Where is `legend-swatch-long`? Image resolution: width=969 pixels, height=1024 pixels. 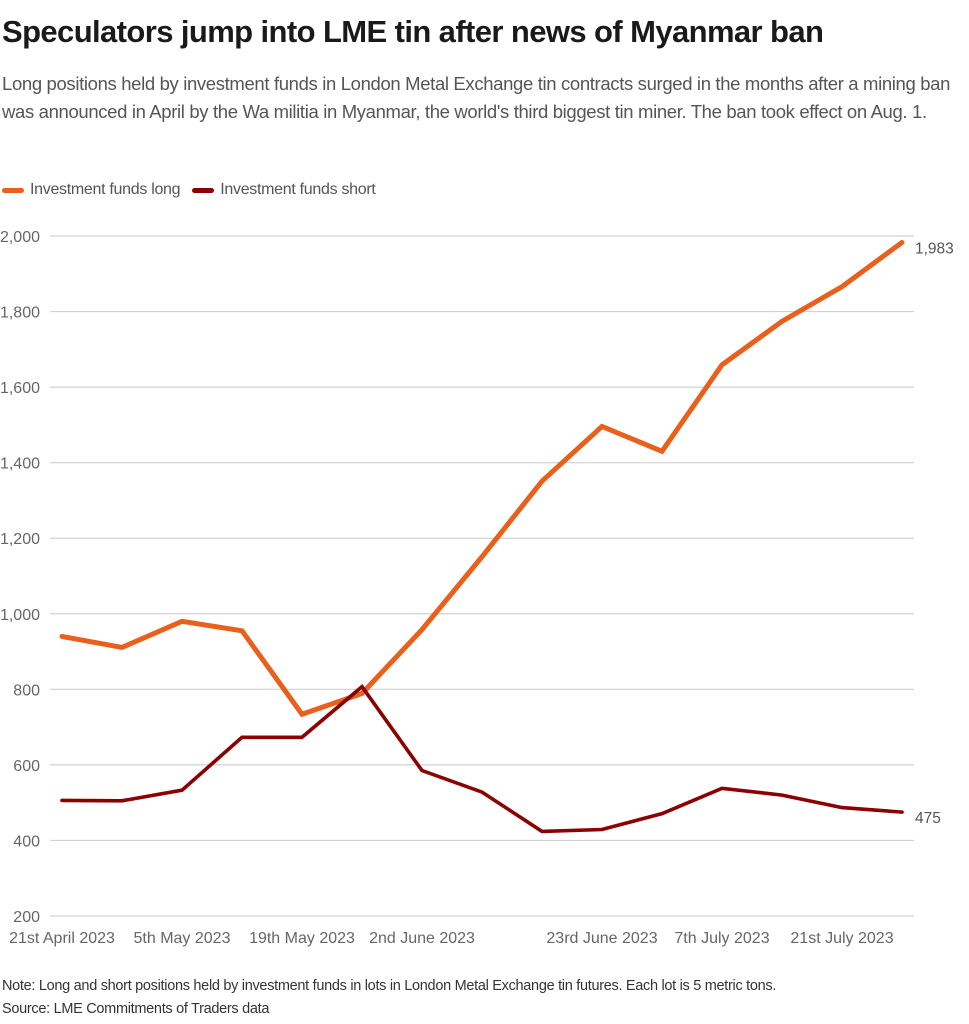
legend-swatch-long is located at coordinates (13, 190).